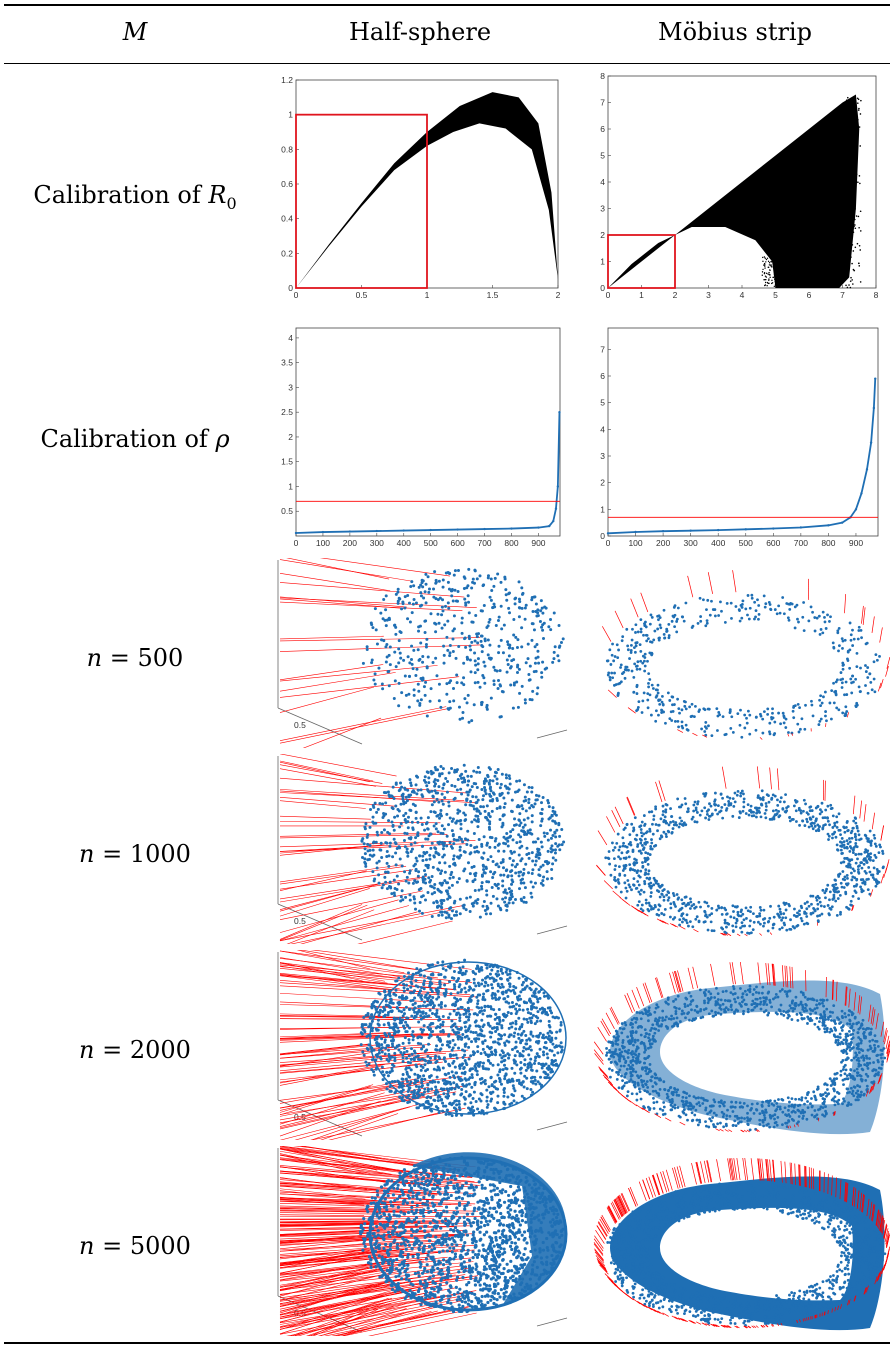 The width and height of the screenshot is (894, 1349). What do you see at coordinates (602, 376) in the screenshot?
I see `y-tick-label: 6` at bounding box center [602, 376].